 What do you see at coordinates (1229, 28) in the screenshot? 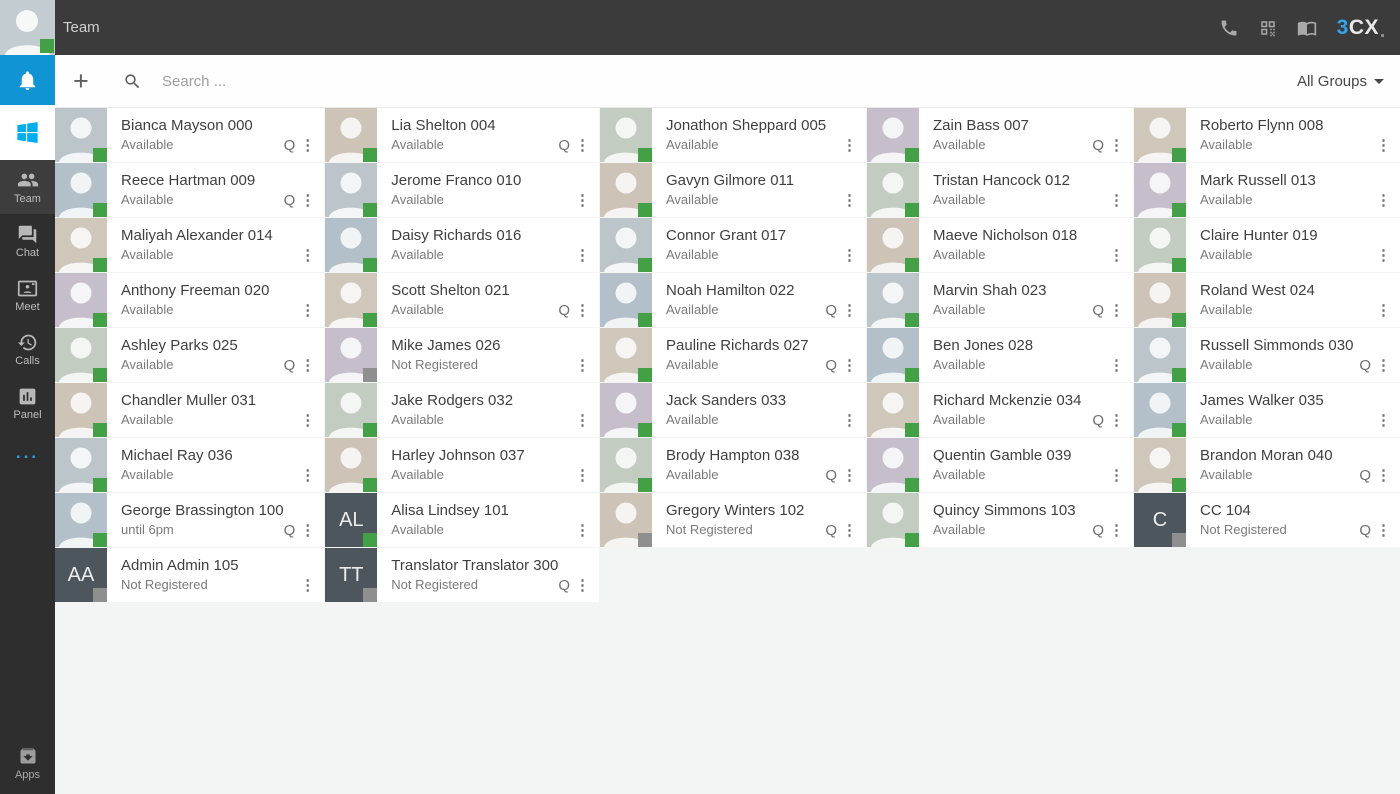
I see `dialer-button` at bounding box center [1229, 28].